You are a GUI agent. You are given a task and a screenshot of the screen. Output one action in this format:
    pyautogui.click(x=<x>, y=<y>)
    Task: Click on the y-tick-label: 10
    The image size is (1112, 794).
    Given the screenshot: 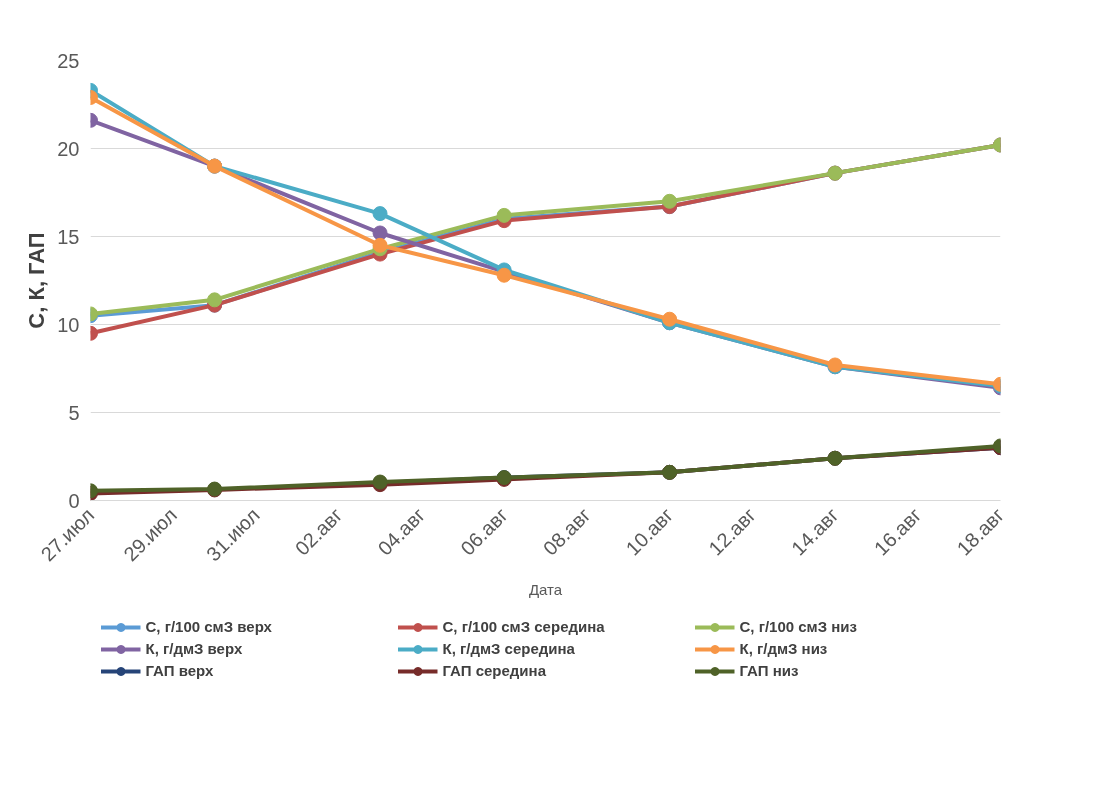 What is the action you would take?
    pyautogui.click(x=68, y=324)
    